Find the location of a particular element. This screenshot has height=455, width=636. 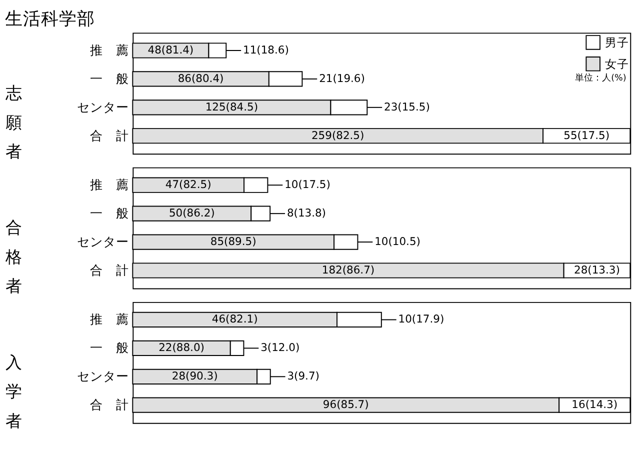

data-label: 125(84.5) is located at coordinates (231, 107).